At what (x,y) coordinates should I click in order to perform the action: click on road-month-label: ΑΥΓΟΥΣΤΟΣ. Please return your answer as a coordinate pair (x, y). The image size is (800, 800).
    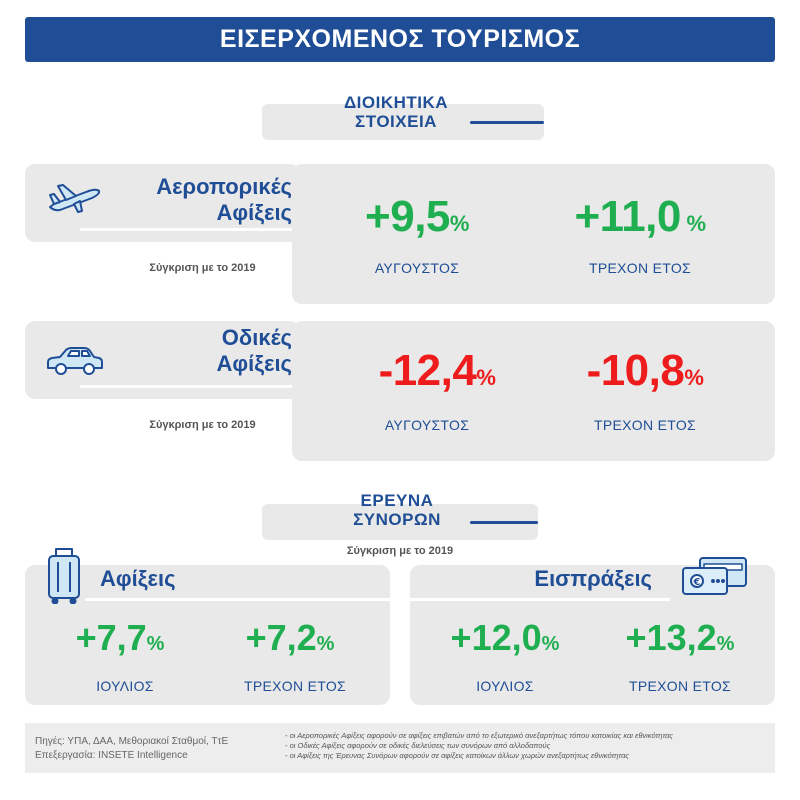
    Looking at the image, I should click on (427, 425).